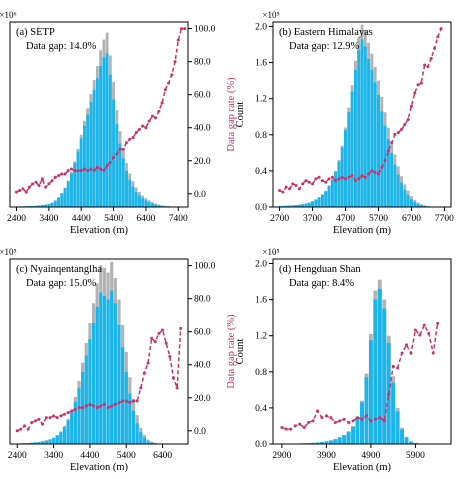  Describe the element at coordinates (178, 219) in the screenshot. I see `x-tick-label: 7400` at that location.